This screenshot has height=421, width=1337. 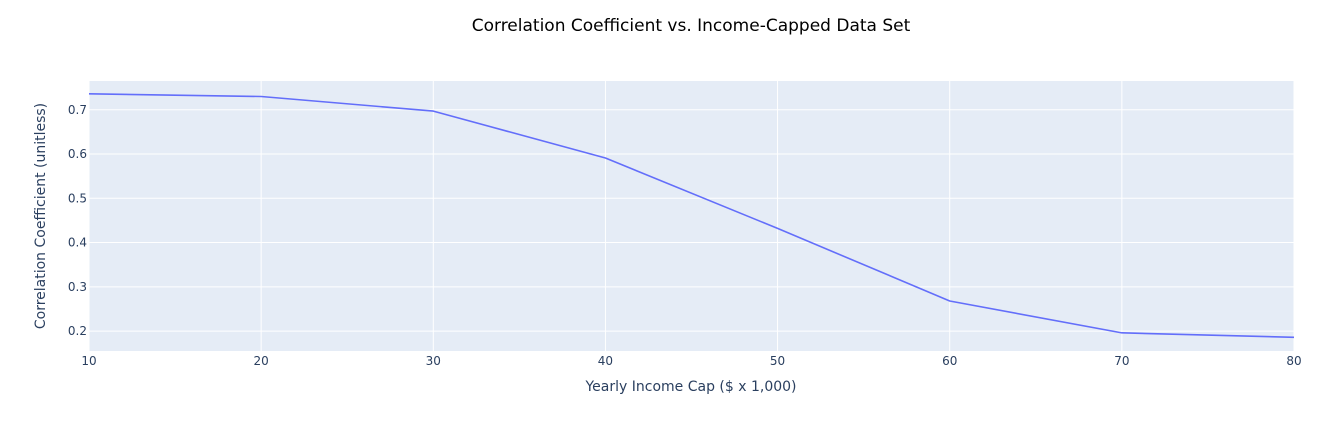 I want to click on y-tick-label: 0.2, so click(x=77, y=331).